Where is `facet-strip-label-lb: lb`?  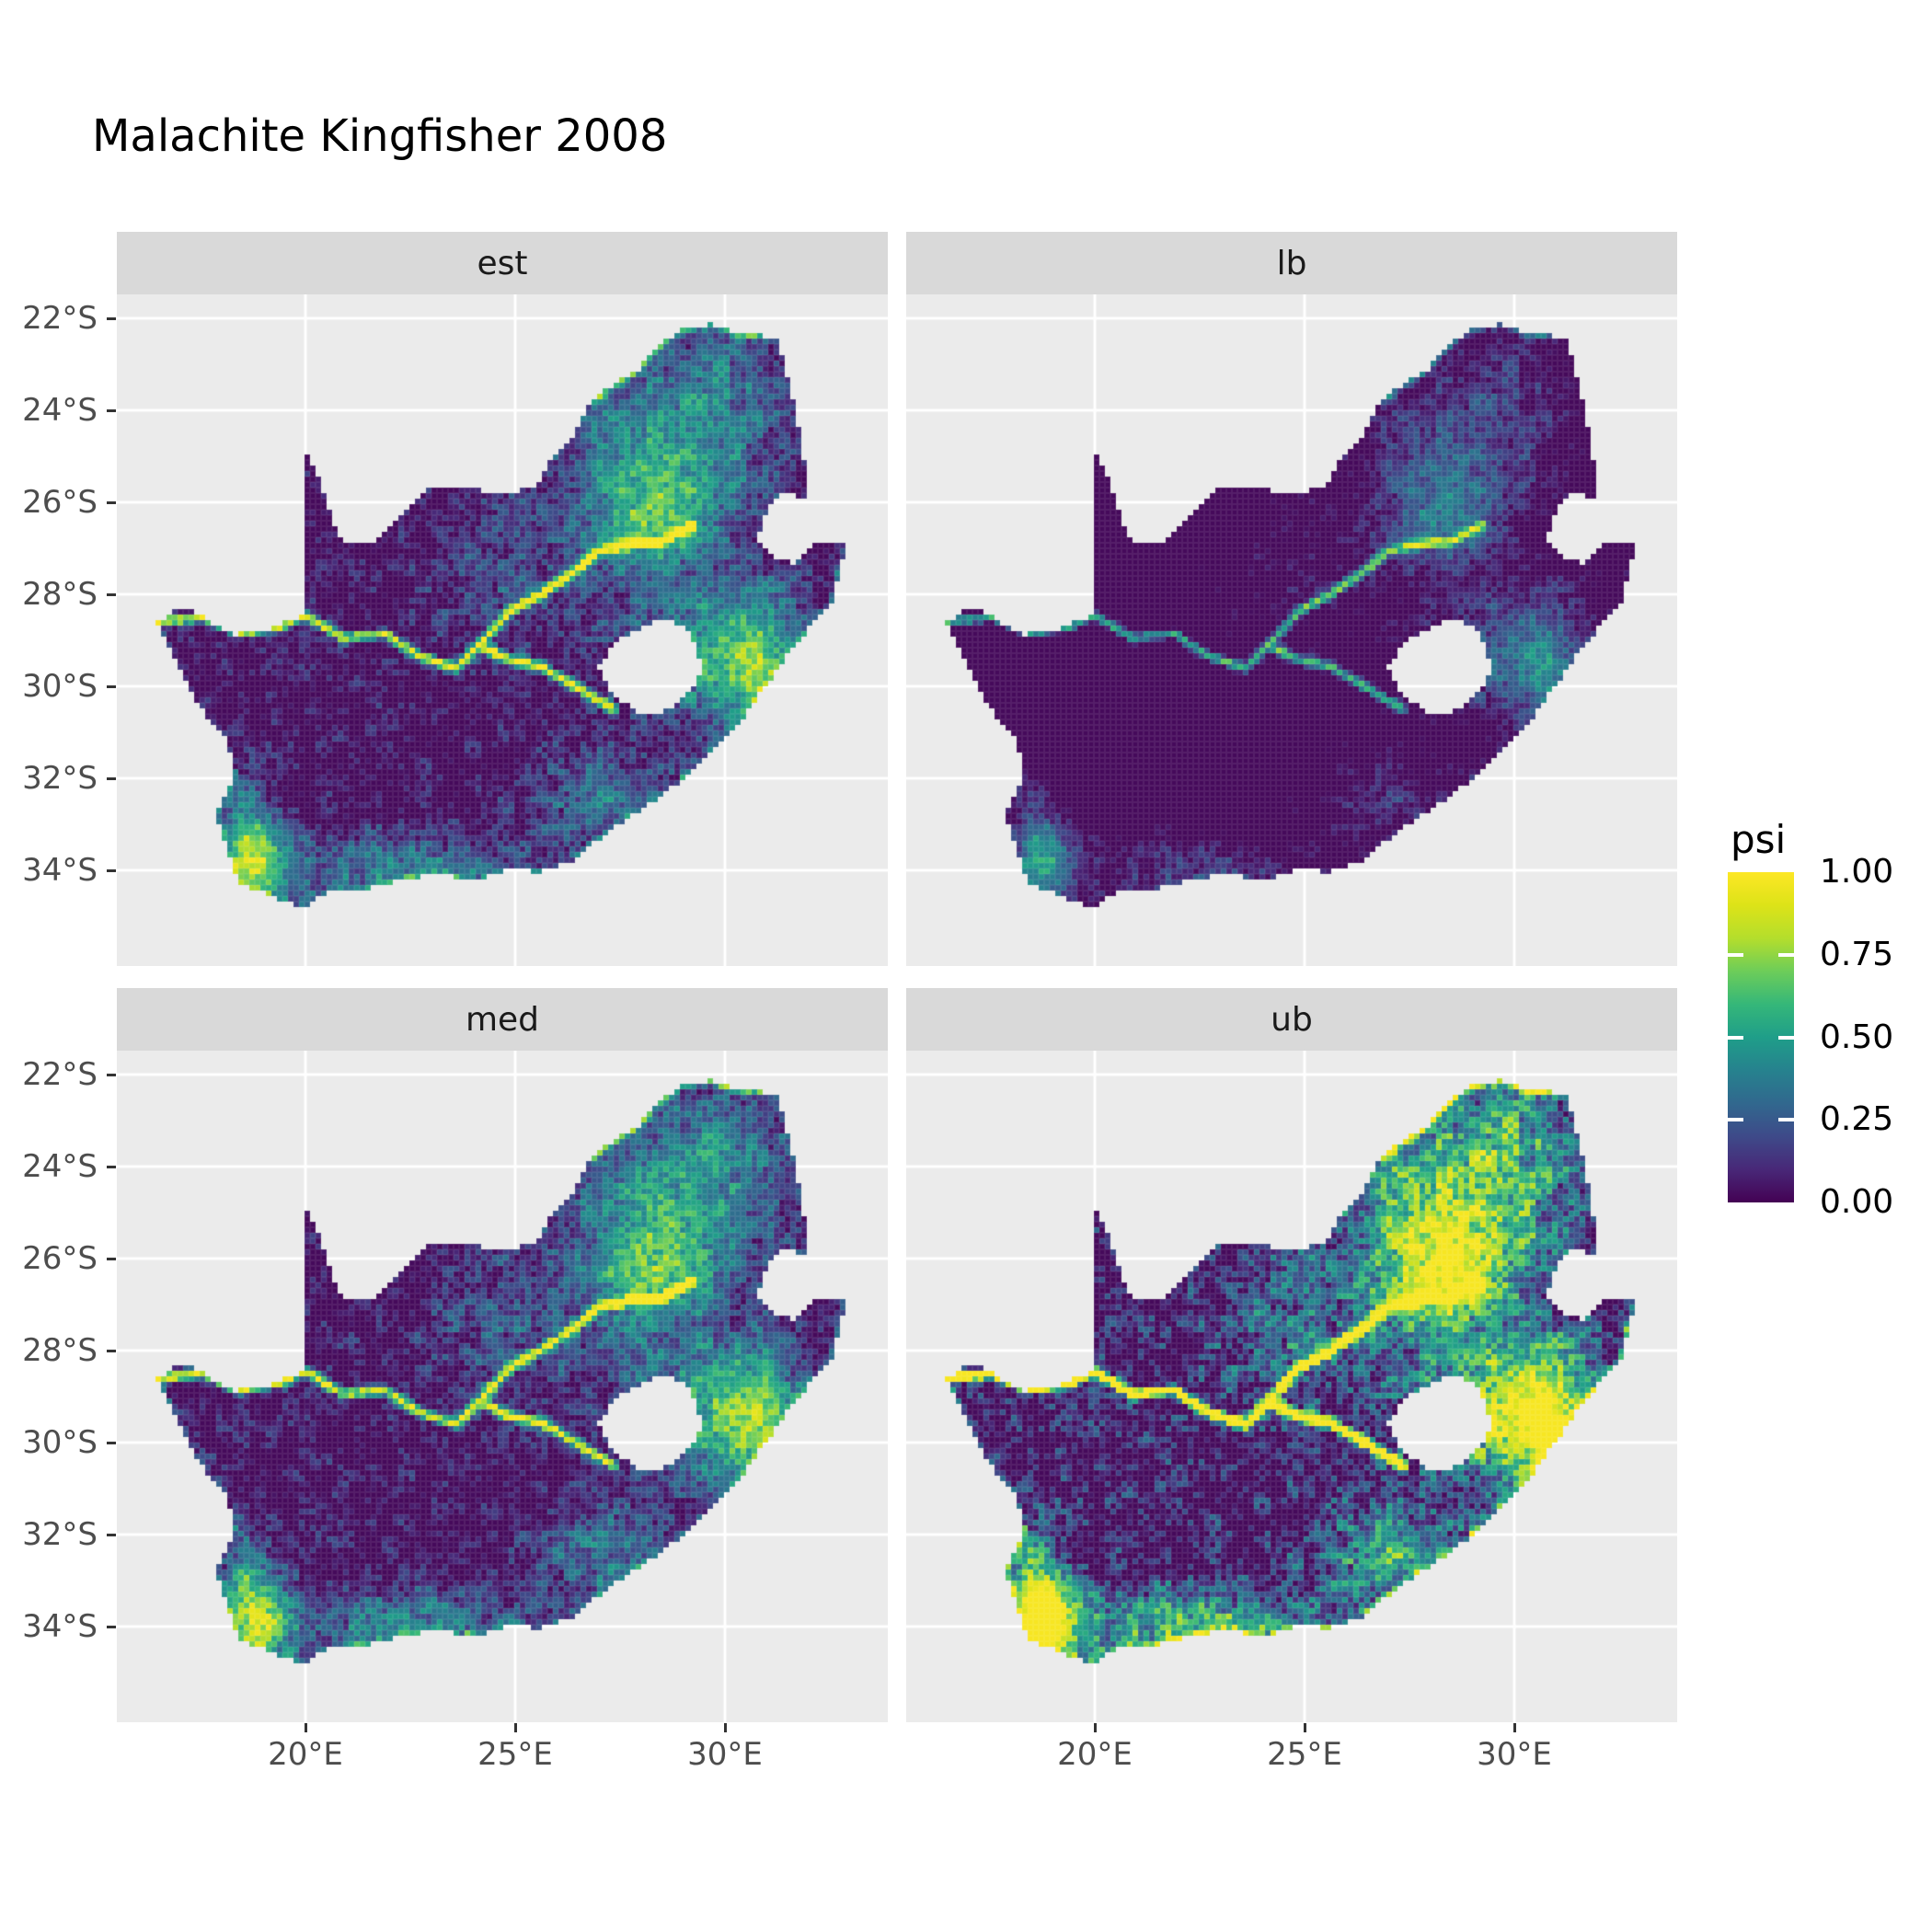 facet-strip-label-lb: lb is located at coordinates (1291, 263).